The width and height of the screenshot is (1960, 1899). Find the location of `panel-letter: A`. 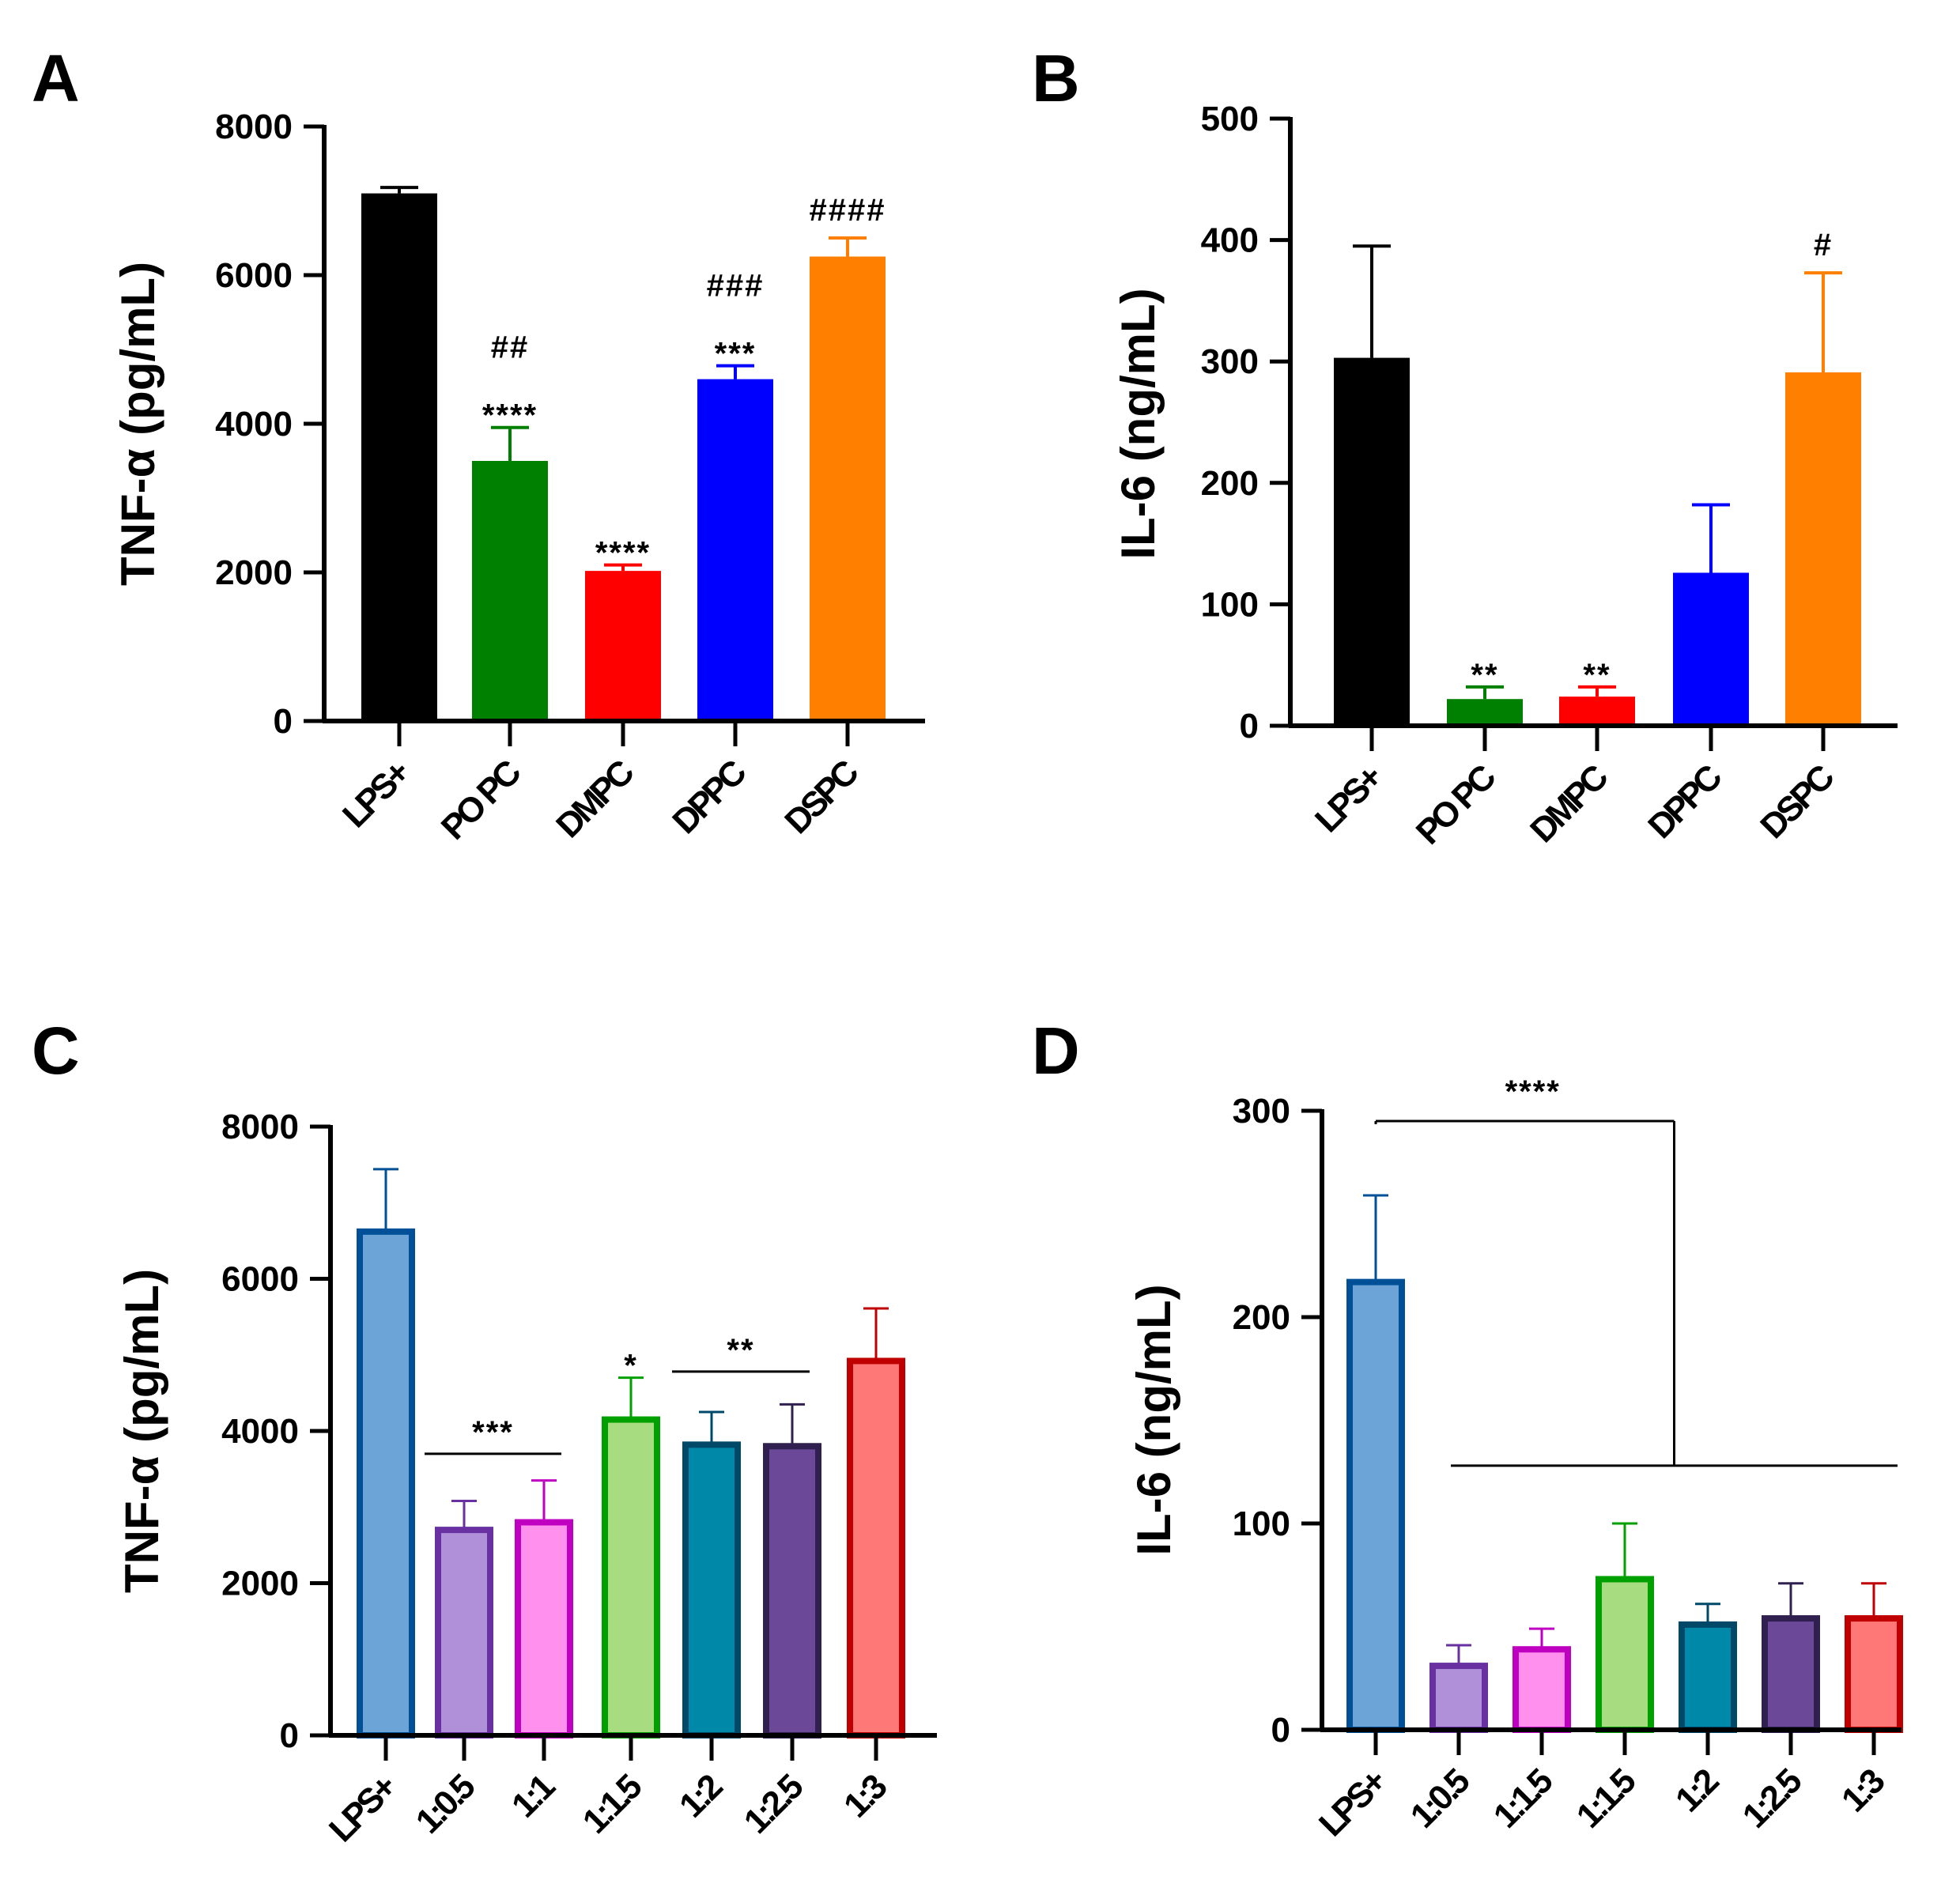

panel-letter: A is located at coordinates (56, 78).